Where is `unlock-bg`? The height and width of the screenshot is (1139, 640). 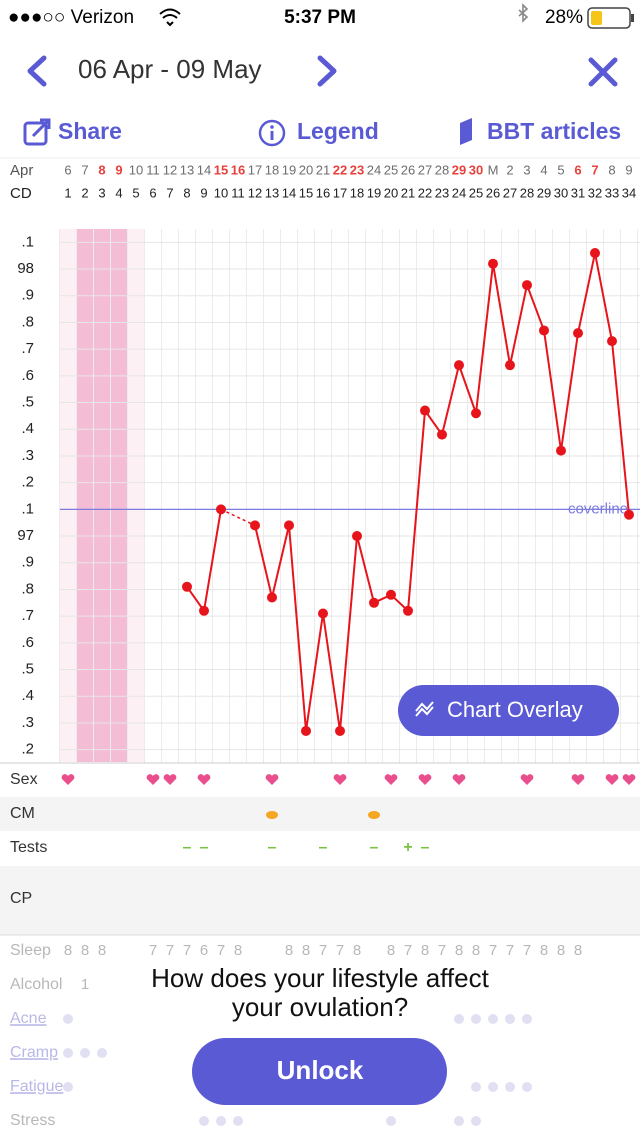
unlock-bg is located at coordinates (319, 1071).